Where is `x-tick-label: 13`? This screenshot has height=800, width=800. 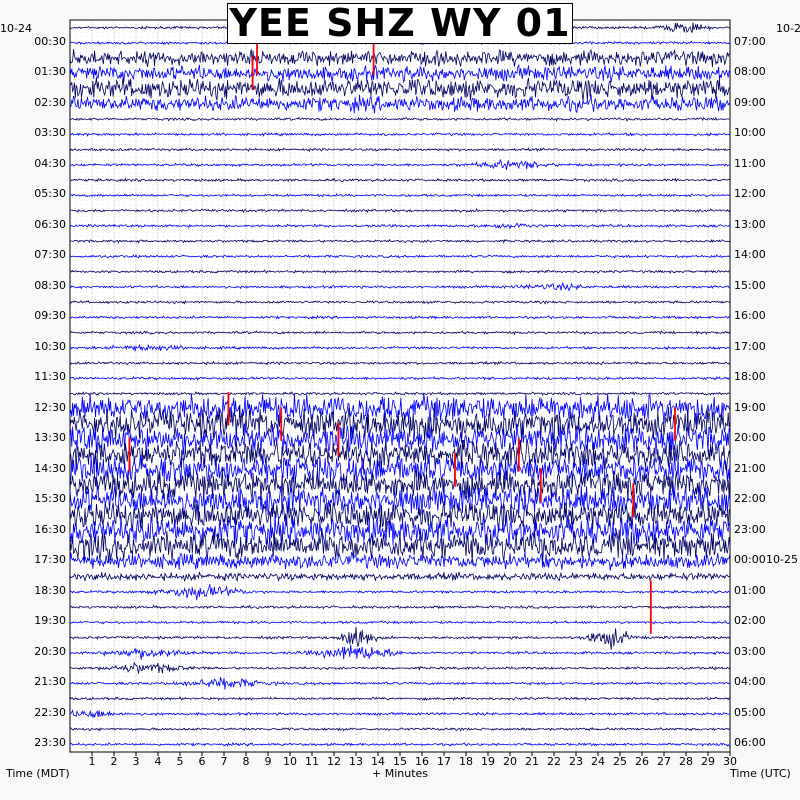 x-tick-label: 13 is located at coordinates (356, 761).